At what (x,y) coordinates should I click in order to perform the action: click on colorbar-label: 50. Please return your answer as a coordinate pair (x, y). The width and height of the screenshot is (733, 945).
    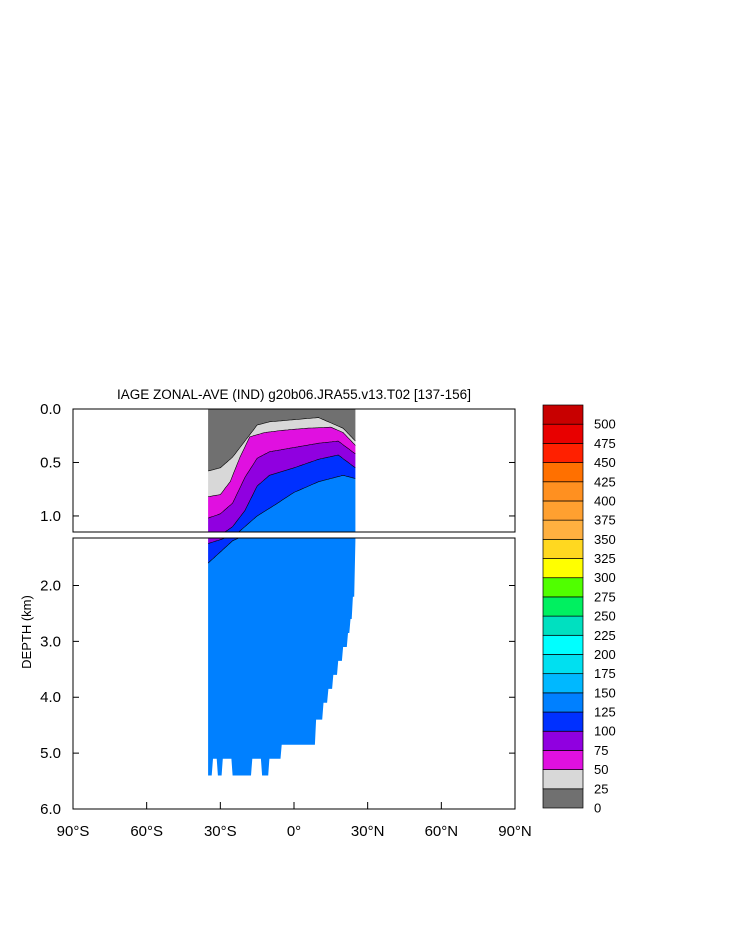
    Looking at the image, I should click on (601, 769).